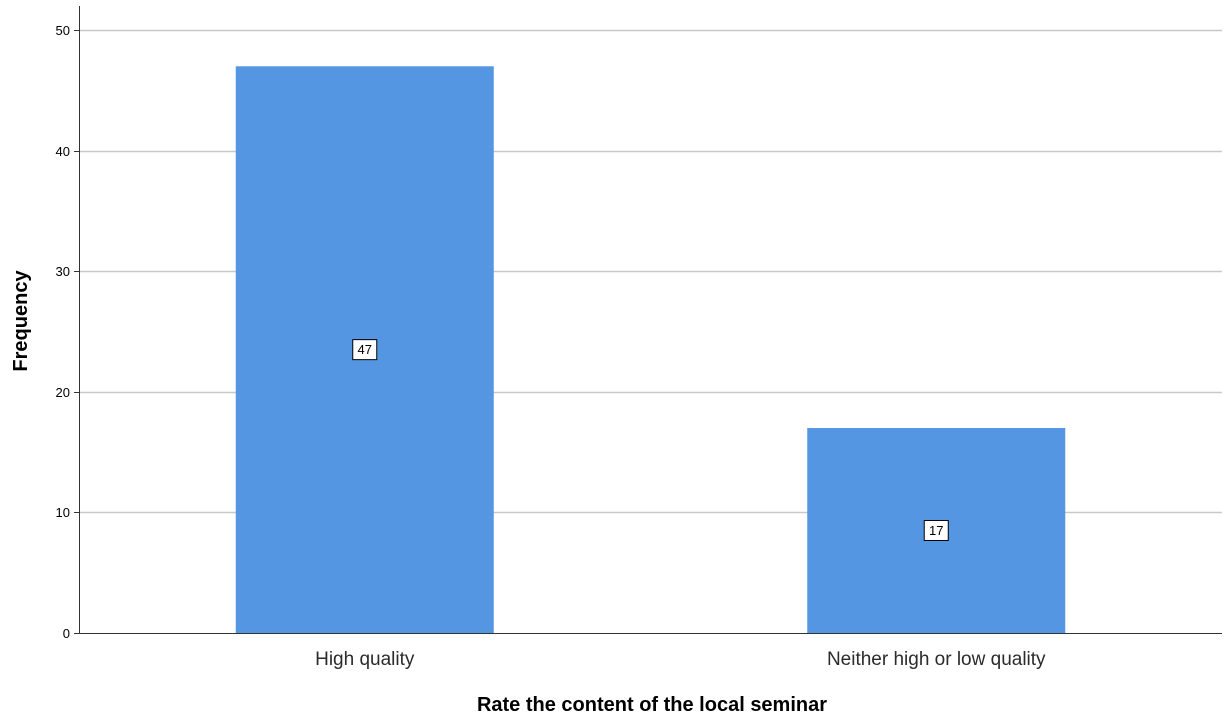 The image size is (1224, 719). I want to click on data-label: 47, so click(365, 349).